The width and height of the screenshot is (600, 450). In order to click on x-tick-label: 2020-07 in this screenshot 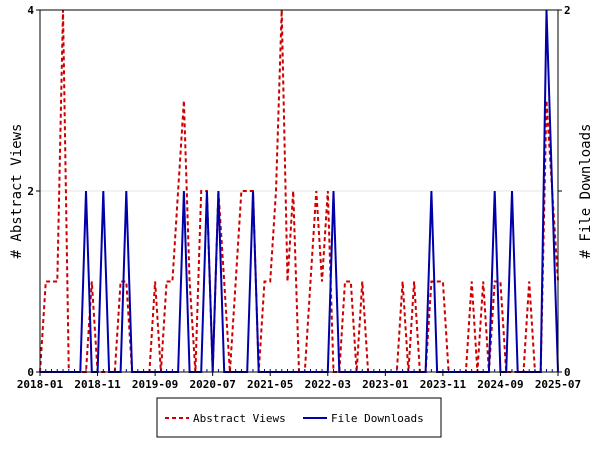, I will do `click(212, 384)`.